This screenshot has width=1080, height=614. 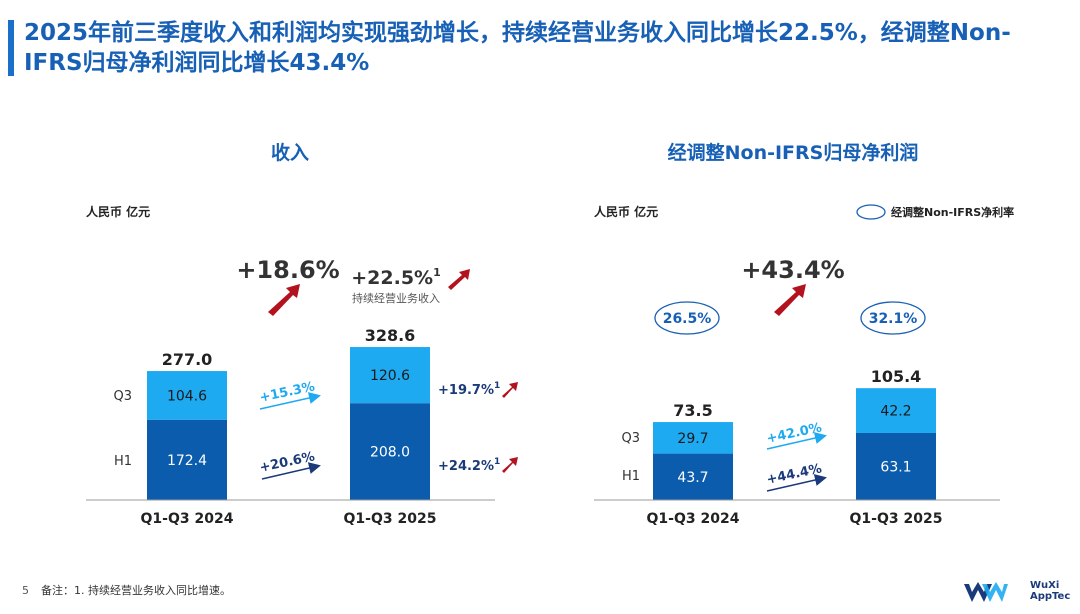 I want to click on profit-total-1: 105.4, so click(x=896, y=376).